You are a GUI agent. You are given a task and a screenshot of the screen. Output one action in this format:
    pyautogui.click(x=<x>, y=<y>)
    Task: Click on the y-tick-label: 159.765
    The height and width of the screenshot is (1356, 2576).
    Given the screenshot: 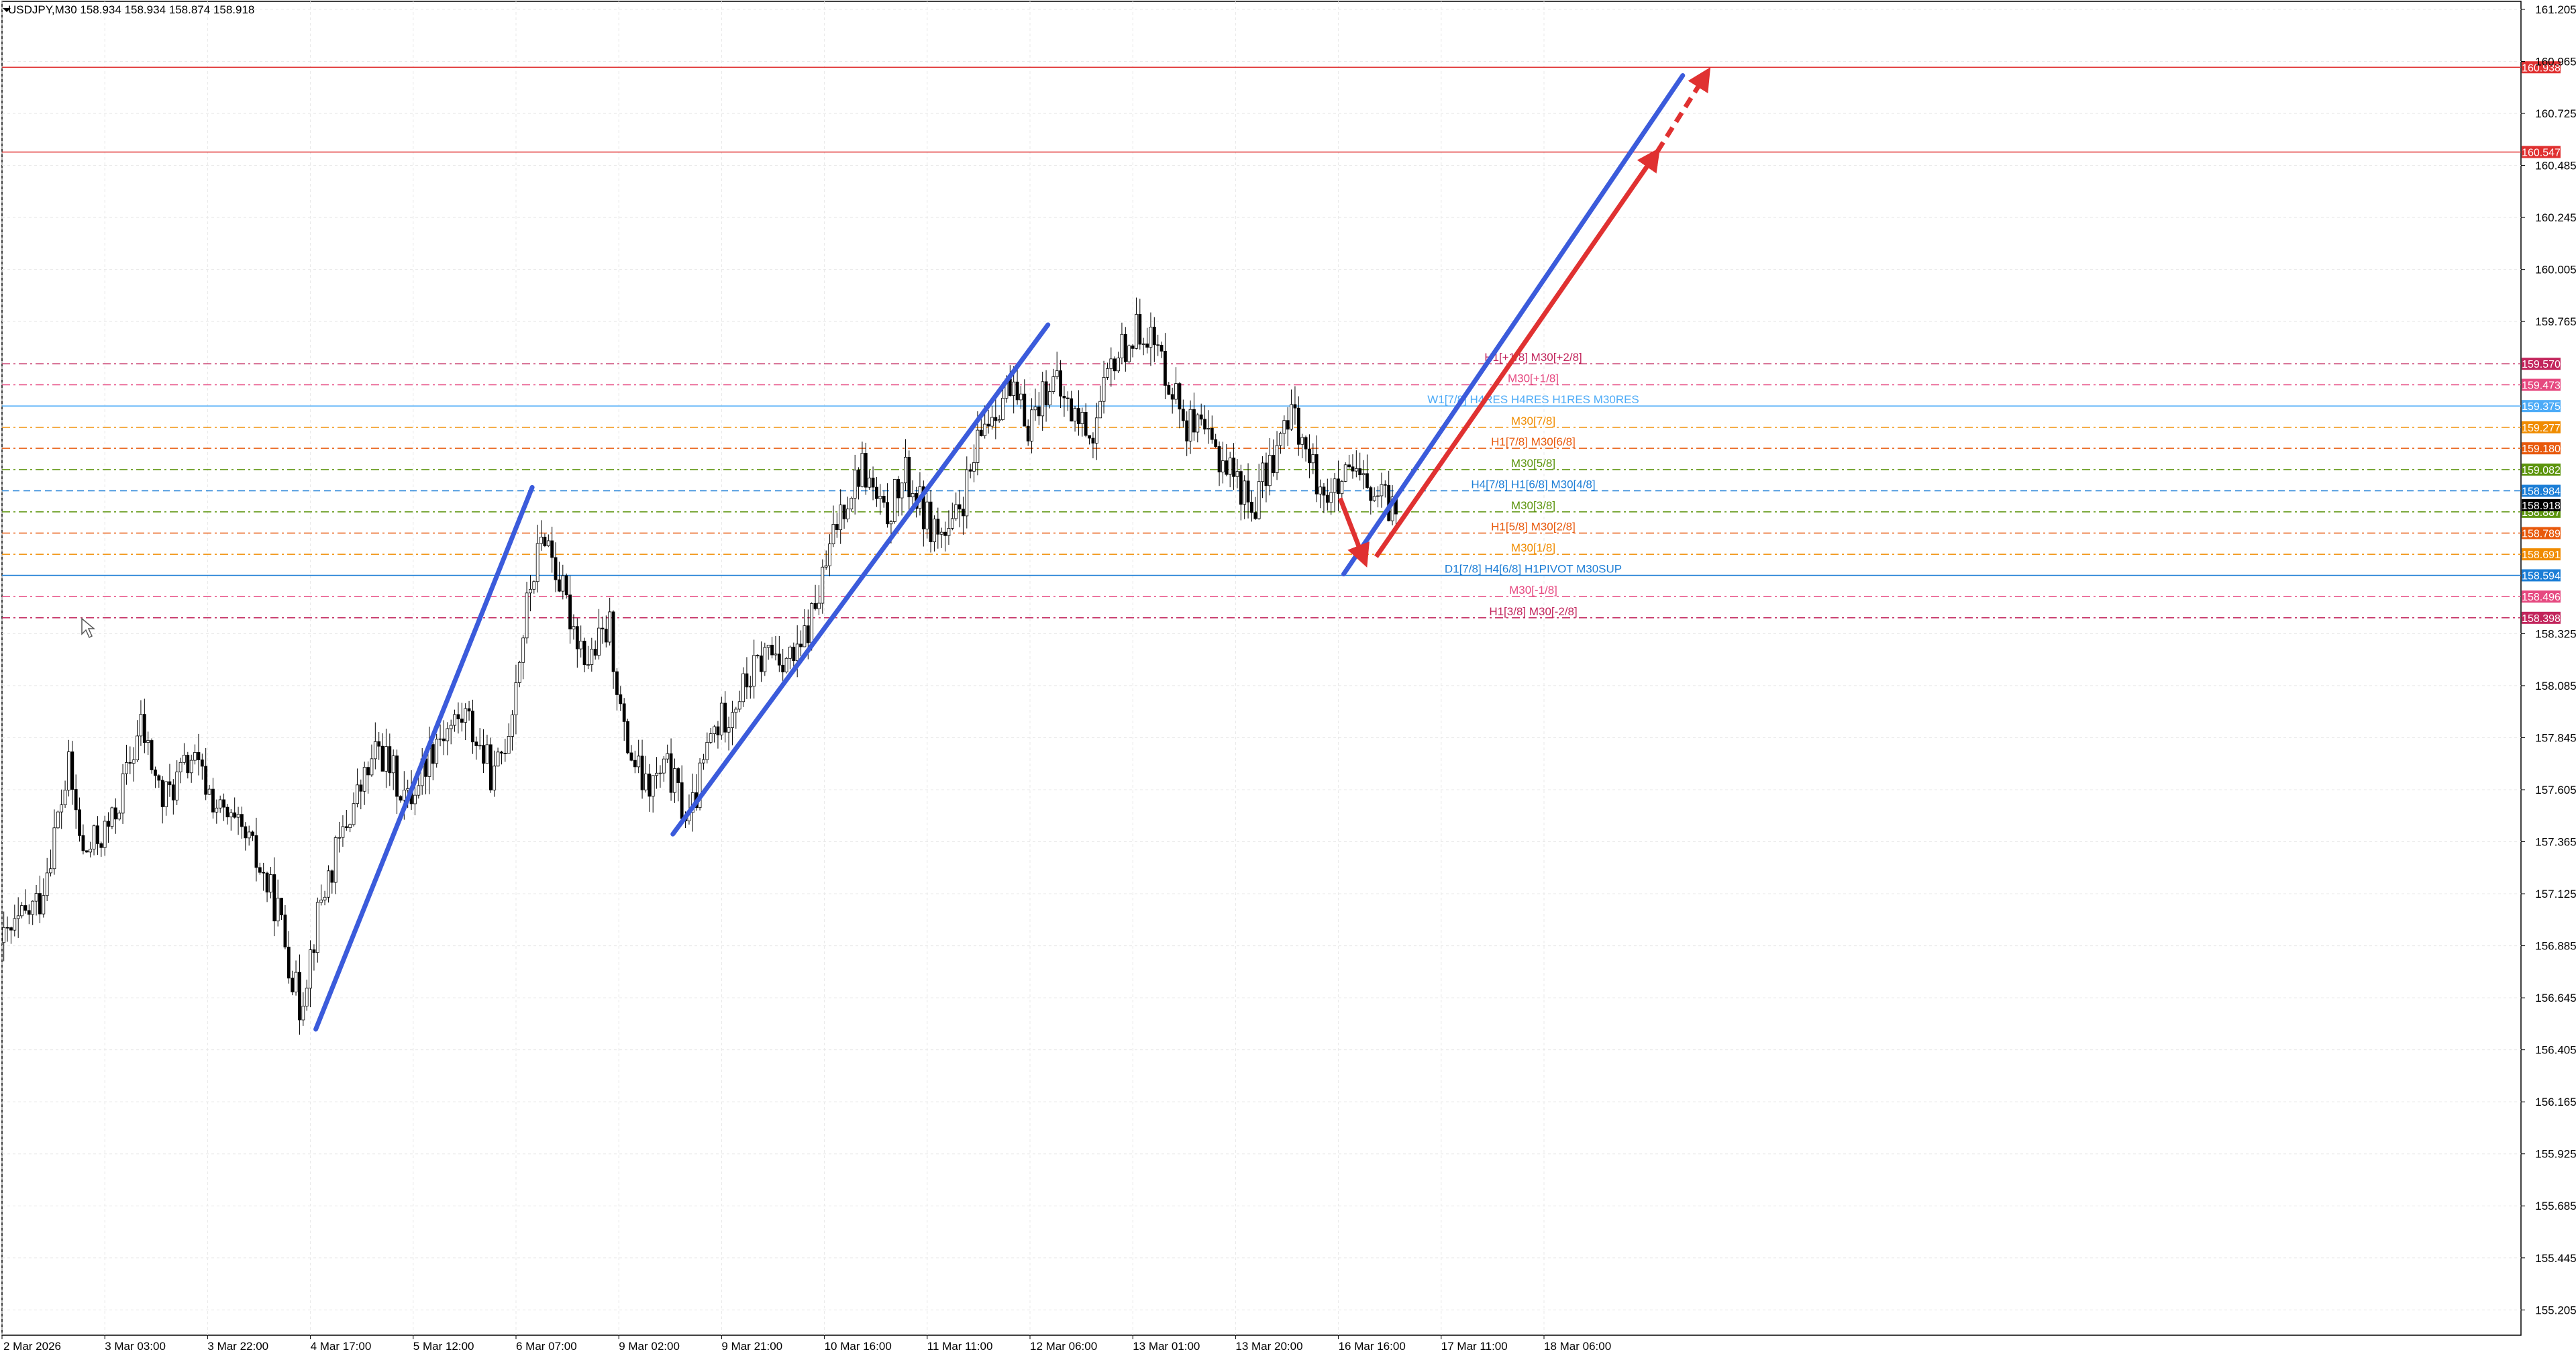 What is the action you would take?
    pyautogui.click(x=2555, y=321)
    